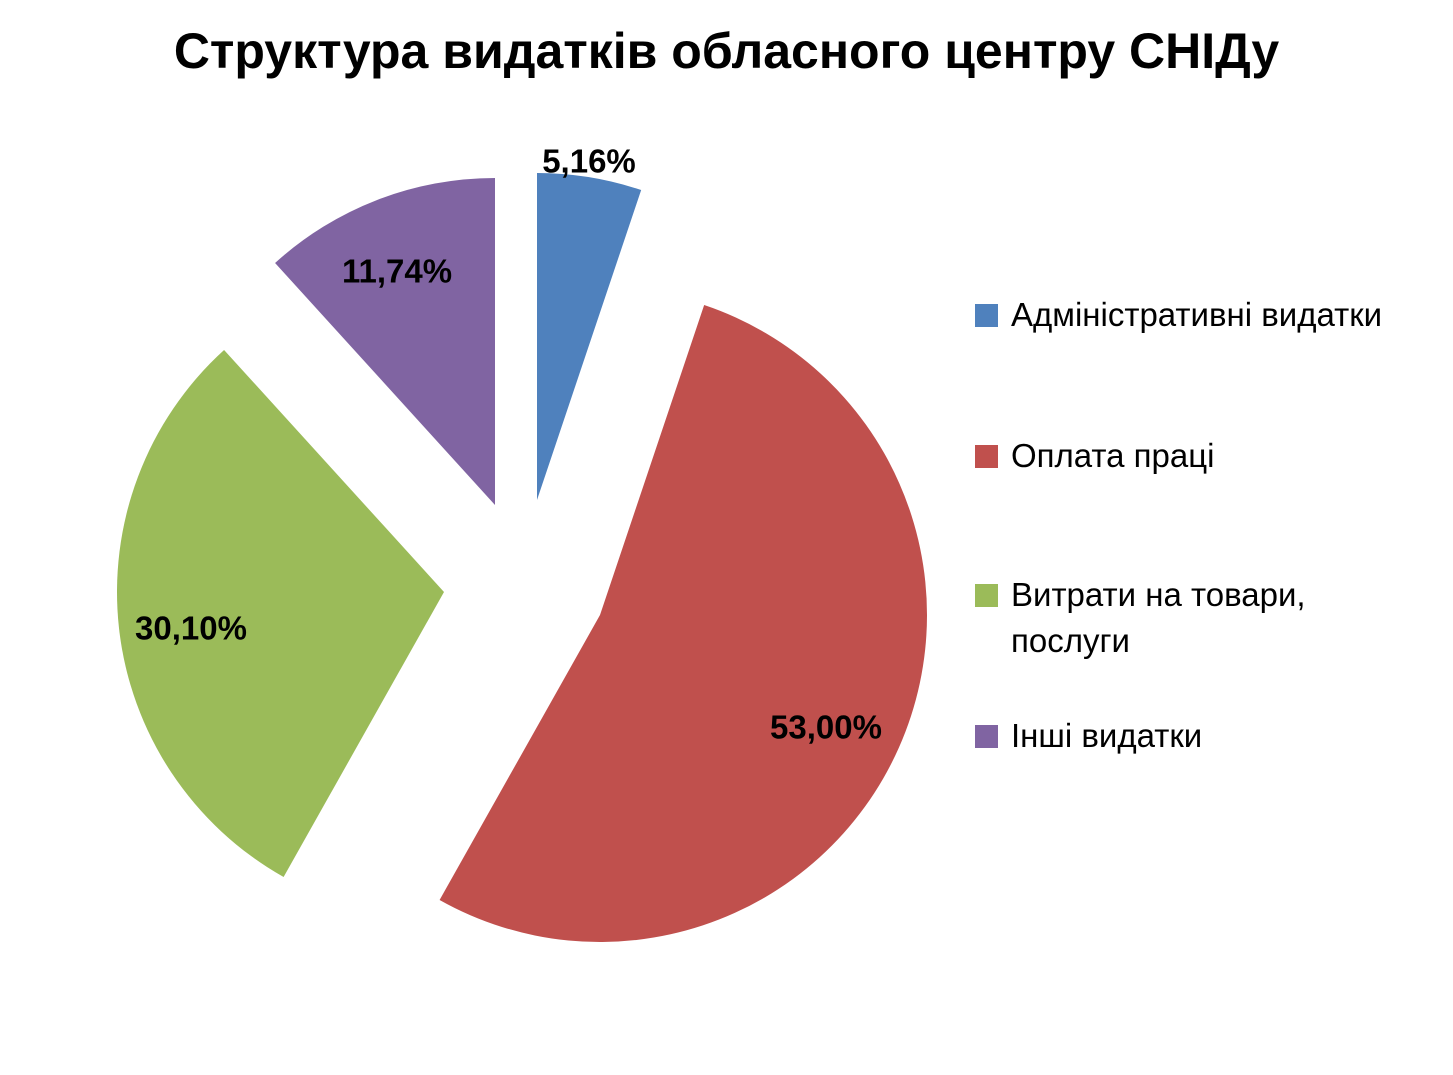 Image resolution: width=1453 pixels, height=1075 pixels. I want to click on data-label-administrative: 5,16%, so click(589, 161).